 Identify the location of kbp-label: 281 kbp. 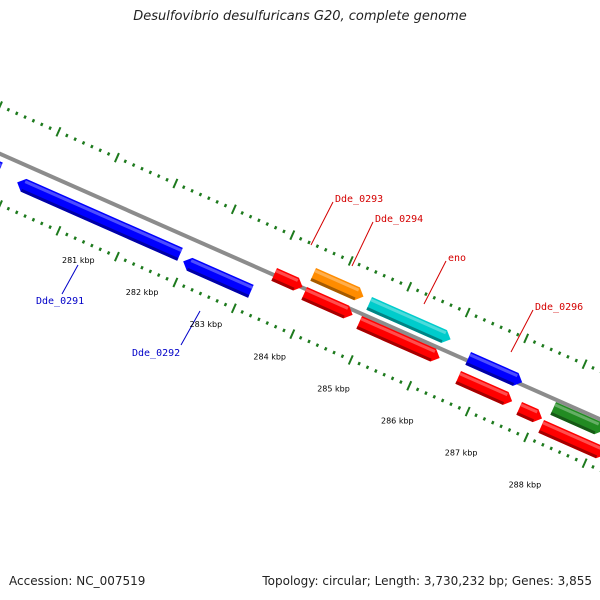
(78, 260).